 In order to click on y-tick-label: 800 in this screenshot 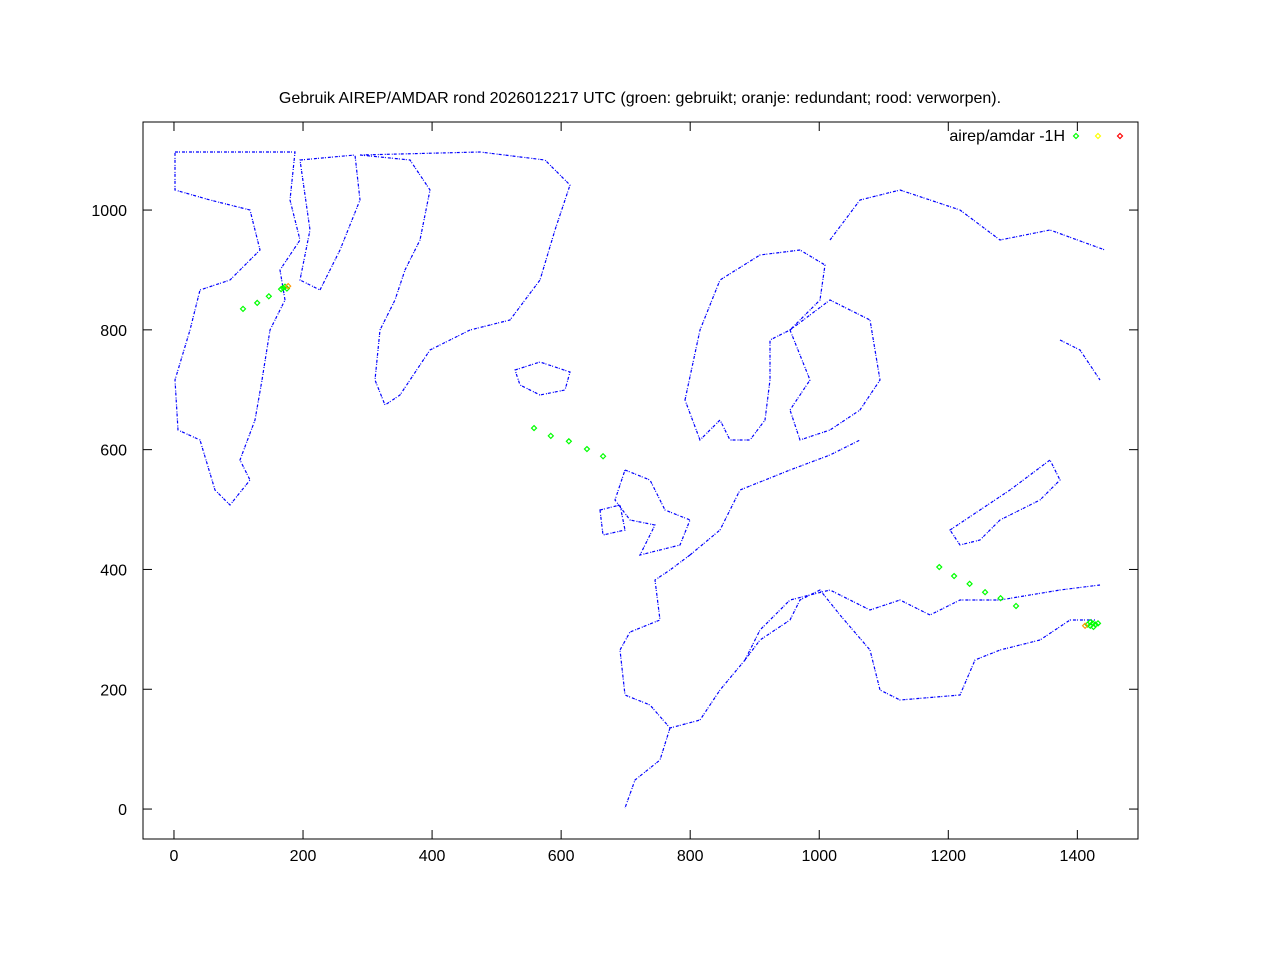, I will do `click(113, 331)`.